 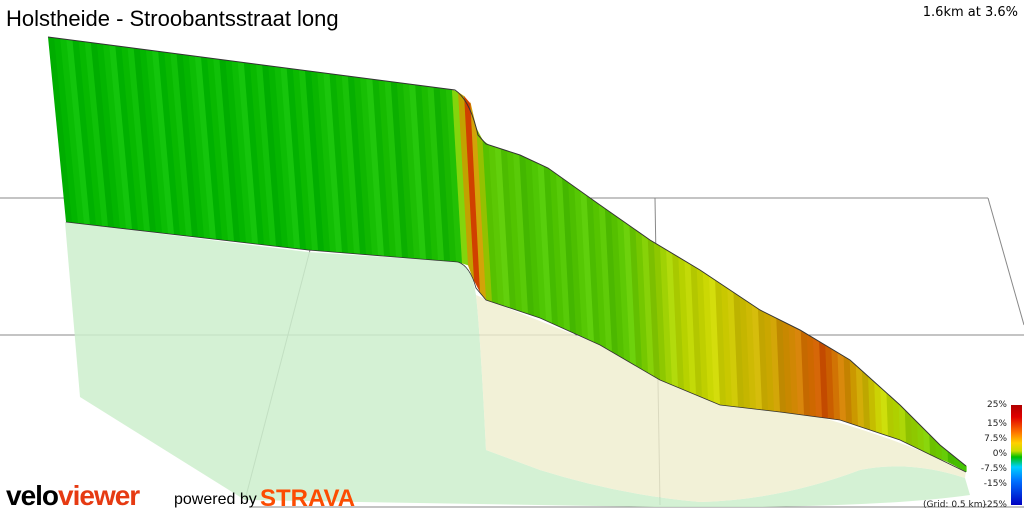 I want to click on logo-part-velo: velo, so click(x=32, y=495).